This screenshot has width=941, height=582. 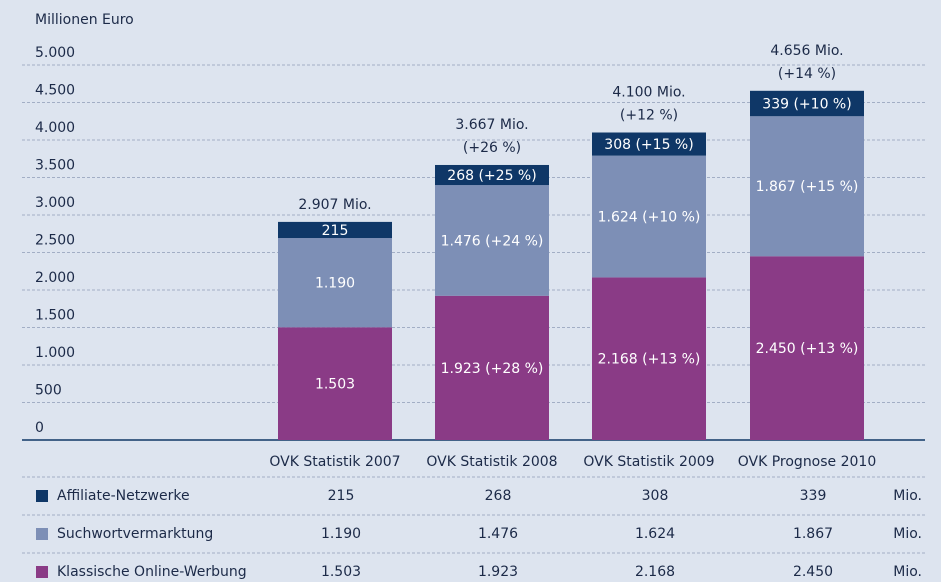 I want to click on x-tick-label: OVK Statistik 2007, so click(x=334, y=462).